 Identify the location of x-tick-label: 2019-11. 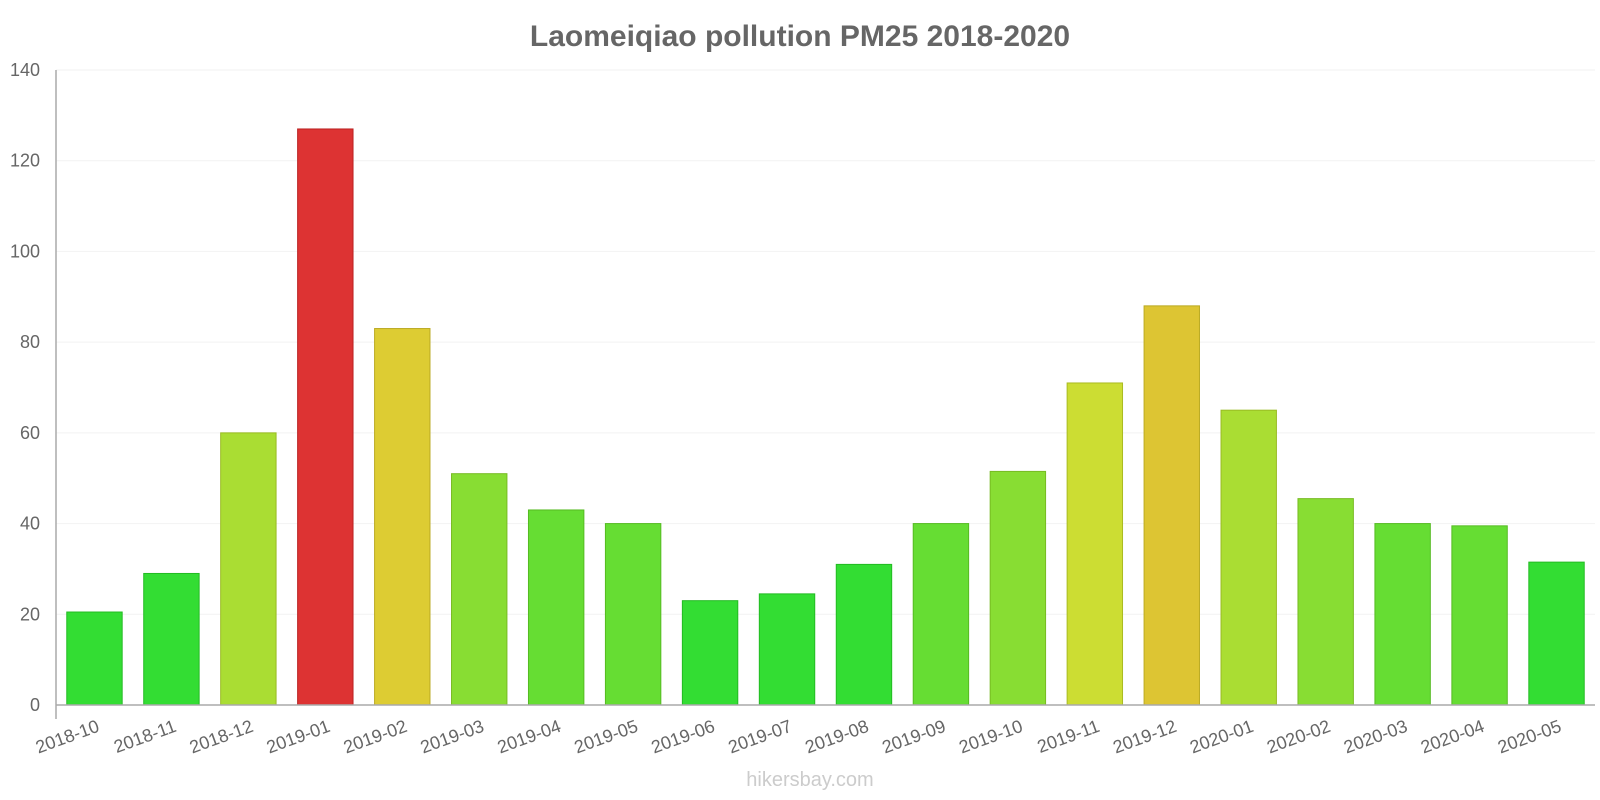
(1069, 736).